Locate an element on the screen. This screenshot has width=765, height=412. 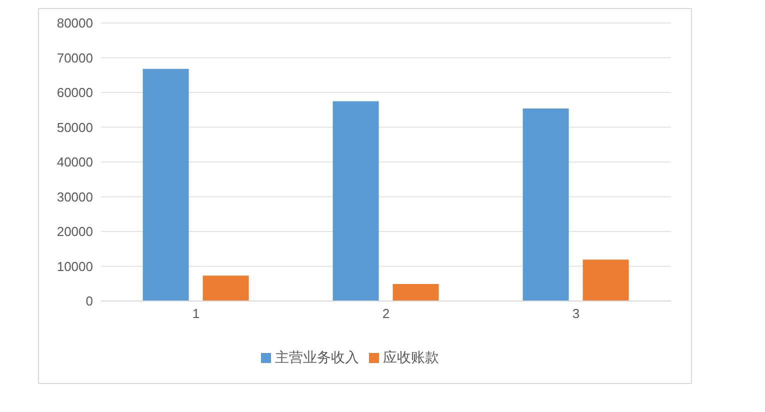
y-tick-label: 30000 is located at coordinates (74, 196).